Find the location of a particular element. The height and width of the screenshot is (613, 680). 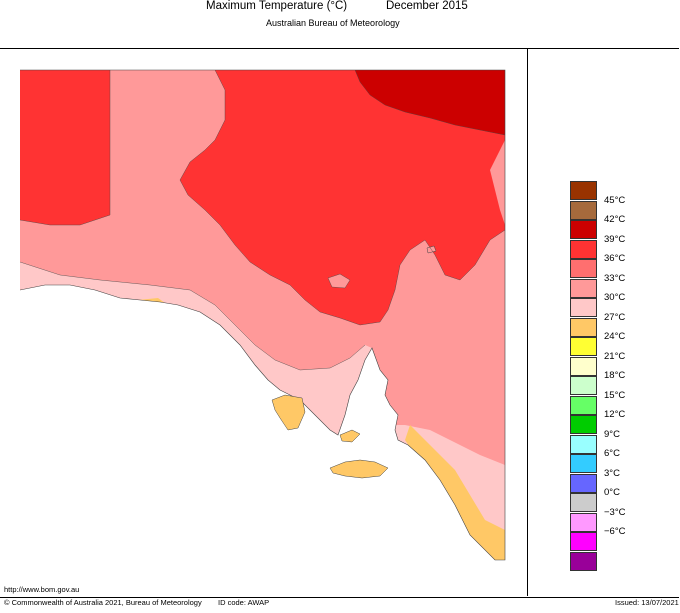

id-code: ID code: AWAP is located at coordinates (244, 602).